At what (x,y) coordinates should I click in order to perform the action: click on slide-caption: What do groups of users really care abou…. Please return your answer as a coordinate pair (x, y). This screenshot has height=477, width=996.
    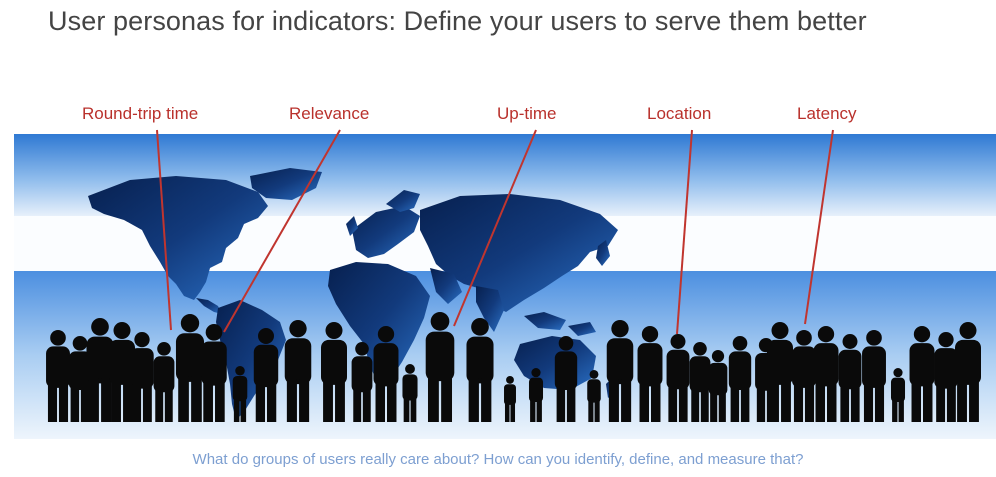
    Looking at the image, I should click on (498, 459).